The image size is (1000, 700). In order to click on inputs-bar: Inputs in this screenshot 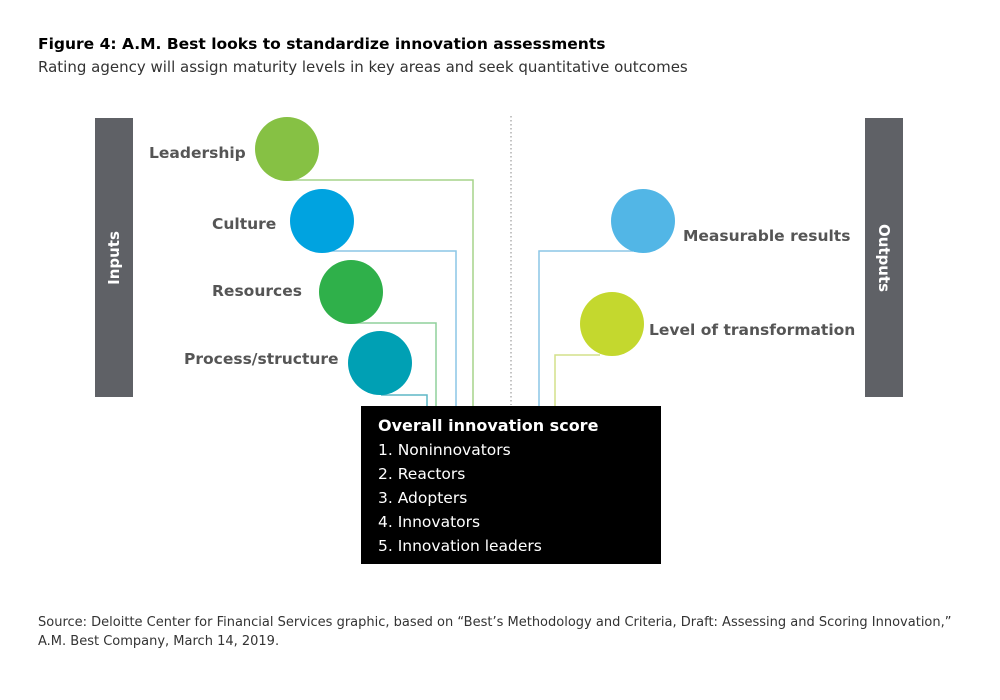, I will do `click(114, 257)`.